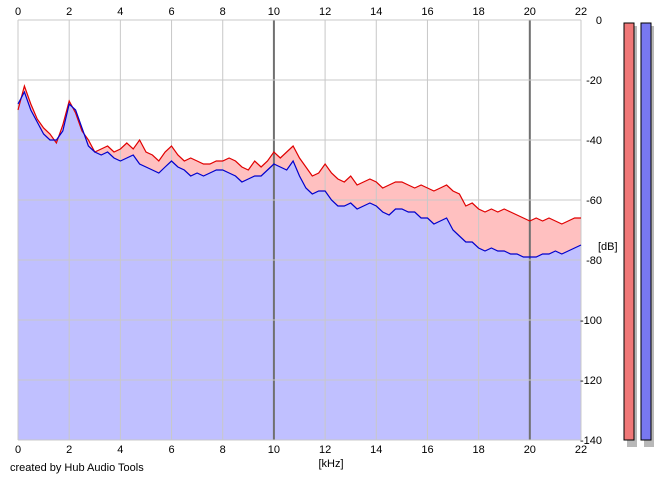 The image size is (664, 481). I want to click on x-axis-label: [kHz], so click(330, 464).